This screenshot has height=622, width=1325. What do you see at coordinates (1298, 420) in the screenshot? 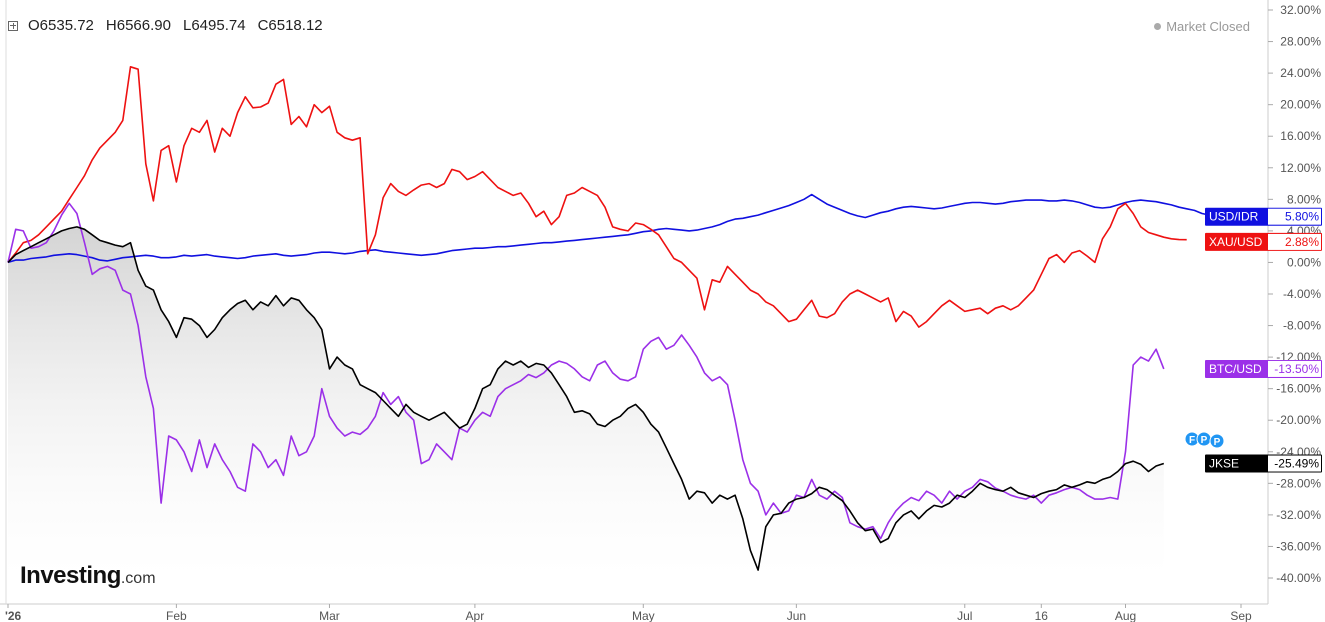
I see `y-tick-label: -20.00%` at bounding box center [1298, 420].